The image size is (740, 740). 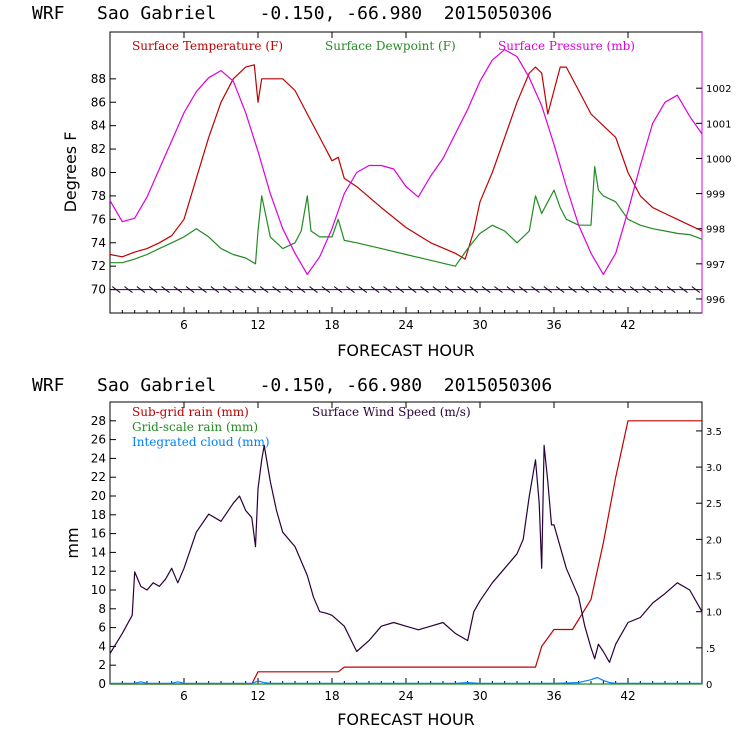 What do you see at coordinates (190, 412) in the screenshot?
I see `legend-subgrid-rain: Sub-grid rain (mm)` at bounding box center [190, 412].